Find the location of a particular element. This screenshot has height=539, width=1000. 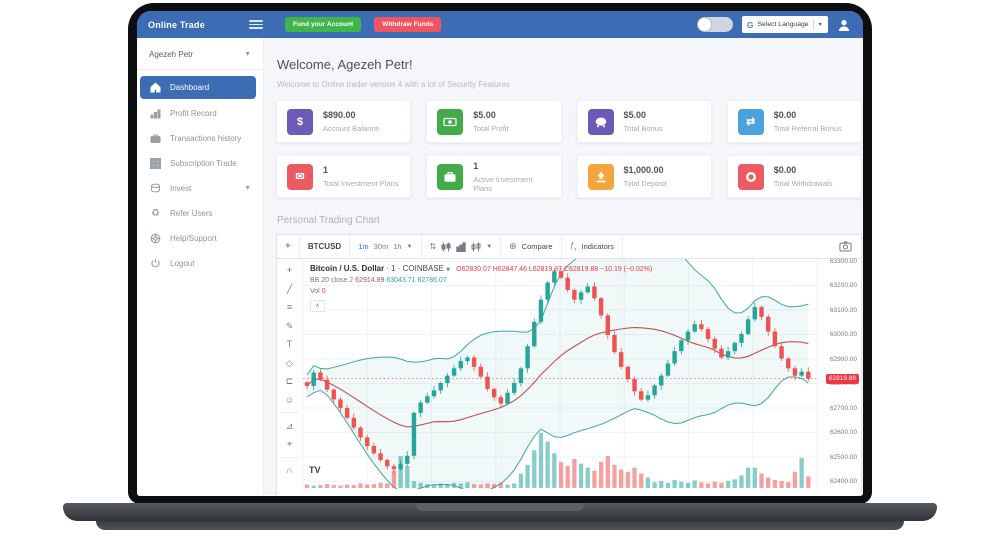

coins-icon is located at coordinates (155, 188).